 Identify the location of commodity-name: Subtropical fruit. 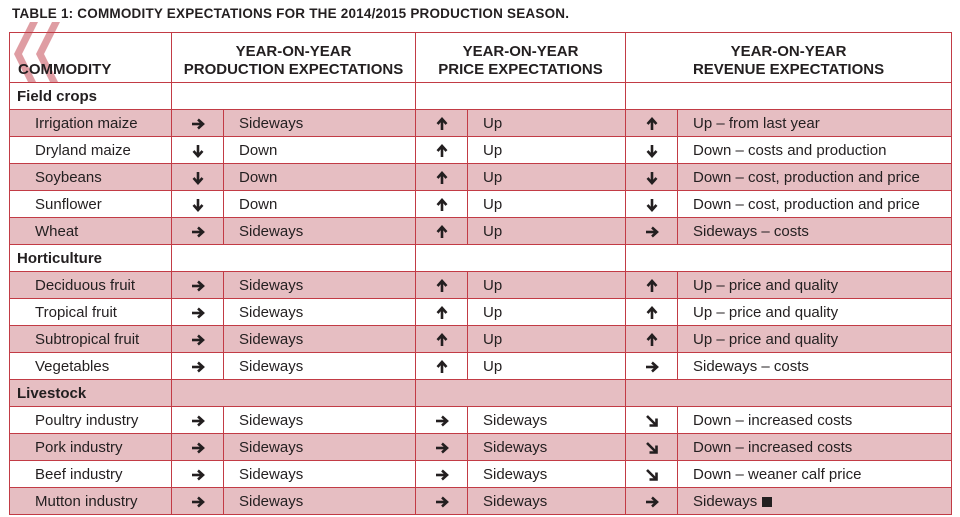
(90, 339).